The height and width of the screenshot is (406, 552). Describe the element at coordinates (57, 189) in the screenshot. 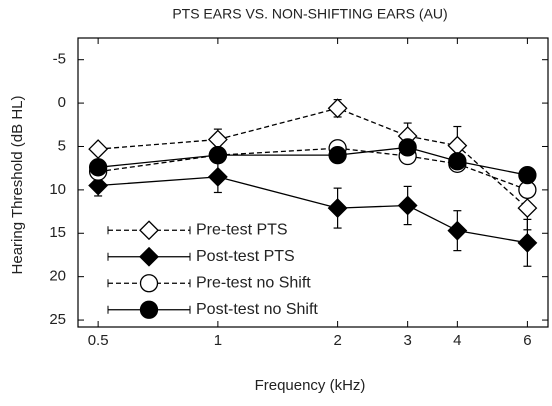

I see `y-tick-label: 10` at that location.